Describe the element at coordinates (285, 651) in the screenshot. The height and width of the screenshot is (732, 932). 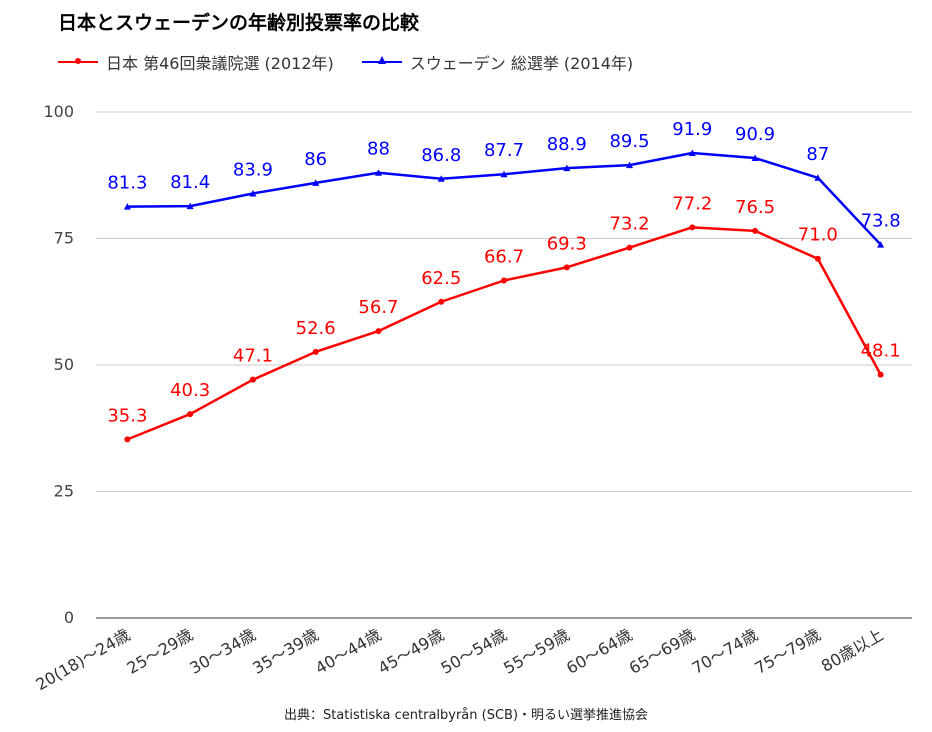
I see `x-tick-label: 35〜39歳` at that location.